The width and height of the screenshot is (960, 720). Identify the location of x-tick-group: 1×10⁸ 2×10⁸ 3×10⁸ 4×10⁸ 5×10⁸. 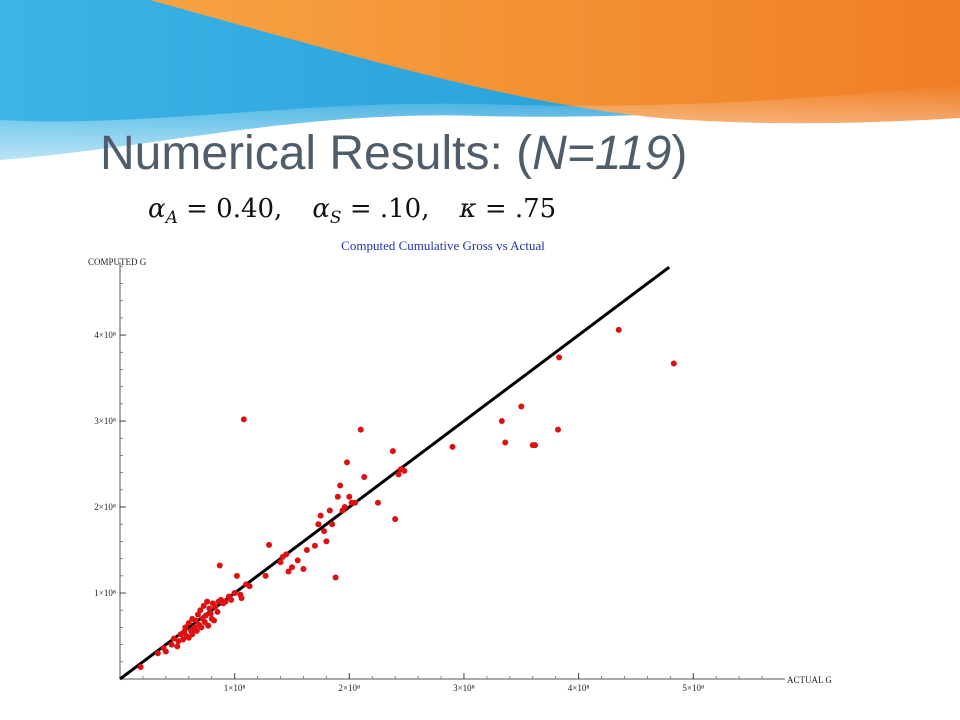
(464, 683).